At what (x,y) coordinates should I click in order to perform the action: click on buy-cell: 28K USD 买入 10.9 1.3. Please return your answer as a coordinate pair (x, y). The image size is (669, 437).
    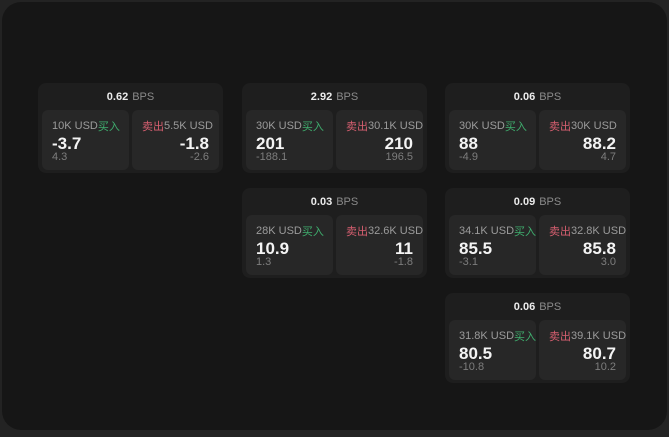
    Looking at the image, I should click on (289, 245).